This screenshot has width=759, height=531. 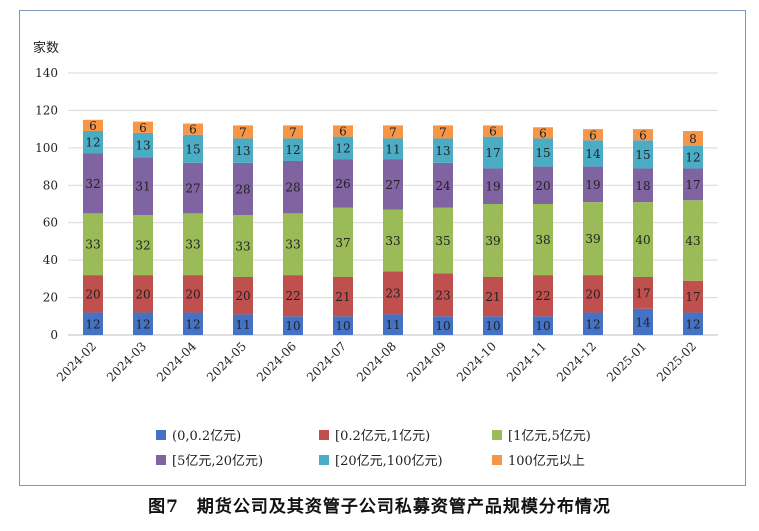 What do you see at coordinates (526, 361) in the screenshot?
I see `x-tick-label: 2024-11` at bounding box center [526, 361].